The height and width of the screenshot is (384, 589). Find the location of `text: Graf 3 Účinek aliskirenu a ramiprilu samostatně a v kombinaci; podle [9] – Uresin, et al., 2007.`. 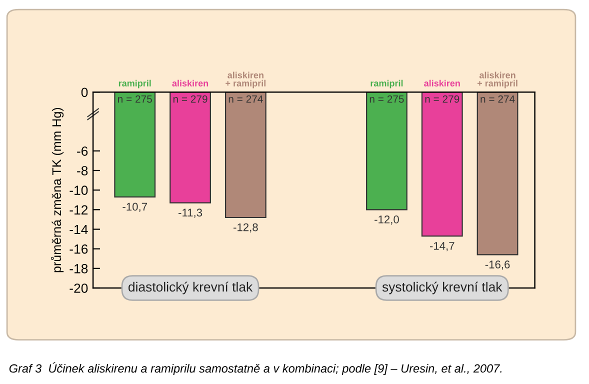

text: Graf 3 Účinek aliskirenu a ramiprilu samostatně a v kombinaci; podle [9] – Uresin, et al., 2007. is located at coordinates (255, 368).